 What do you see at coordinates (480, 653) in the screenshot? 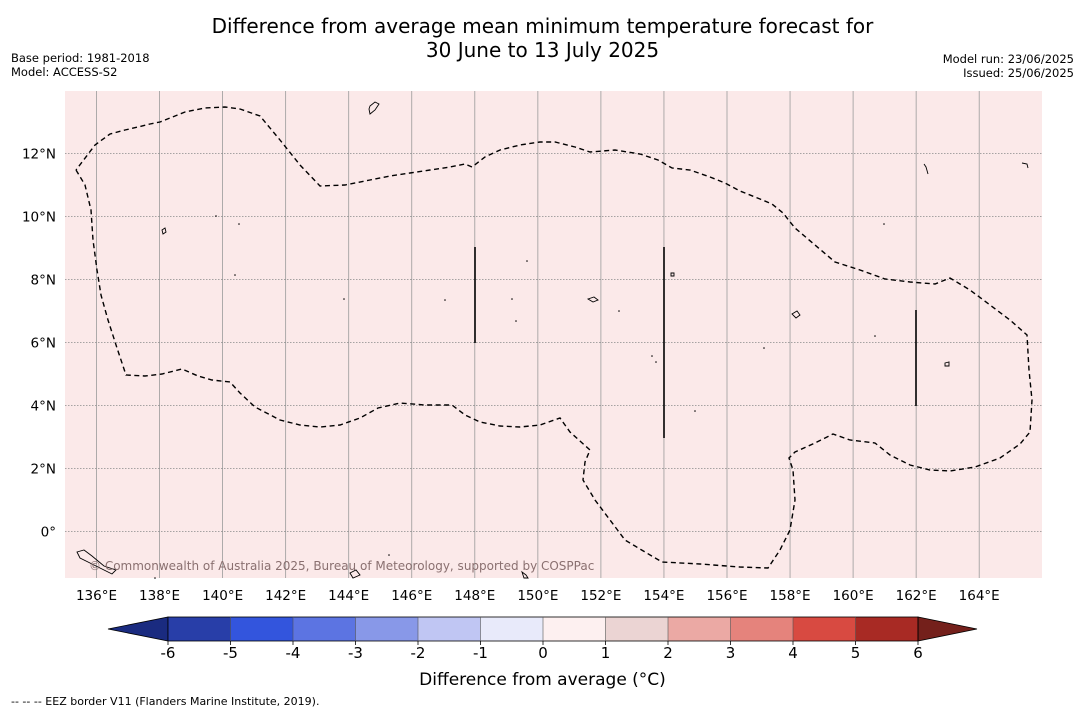
I see `colorbar-tick-label: -1` at bounding box center [480, 653].